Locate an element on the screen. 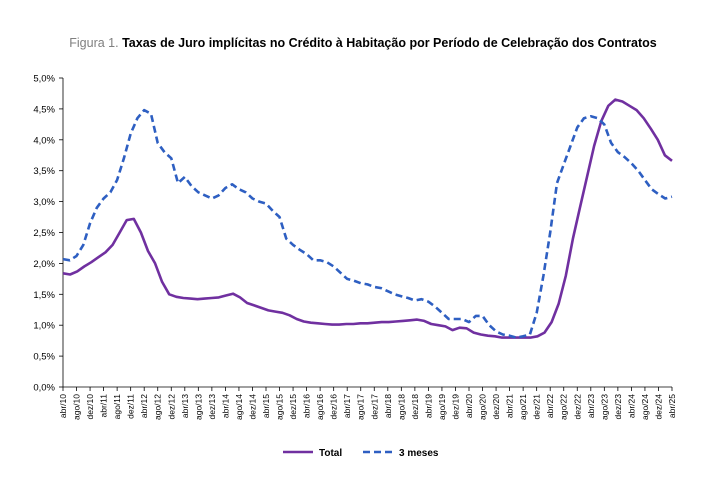 The image size is (726, 504). x-tick-label: abr/23 is located at coordinates (591, 406).